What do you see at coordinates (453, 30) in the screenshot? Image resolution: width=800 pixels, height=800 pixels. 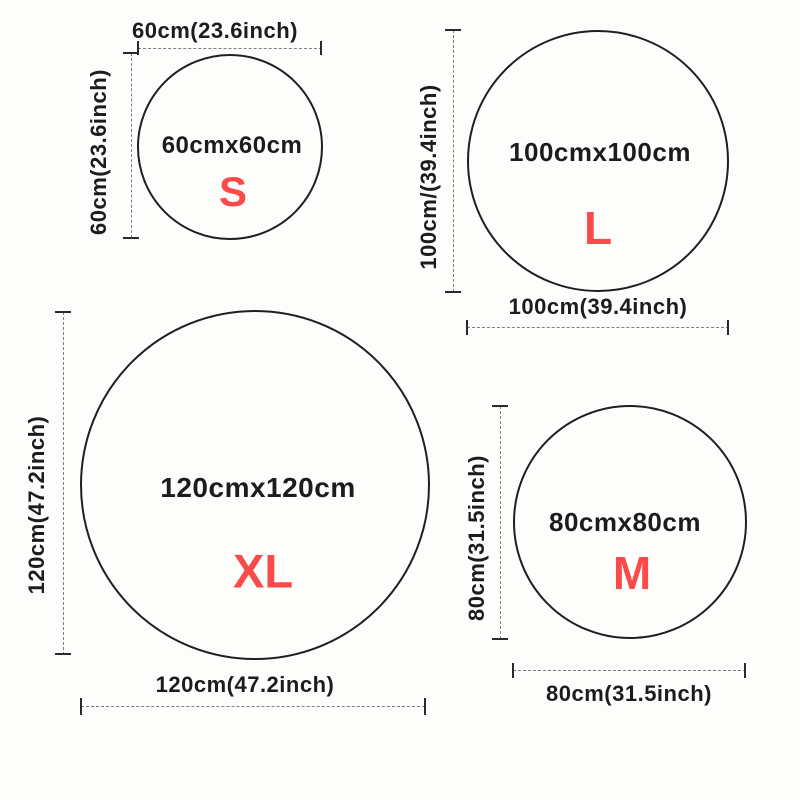 I see `size-l-height-tick-top` at bounding box center [453, 30].